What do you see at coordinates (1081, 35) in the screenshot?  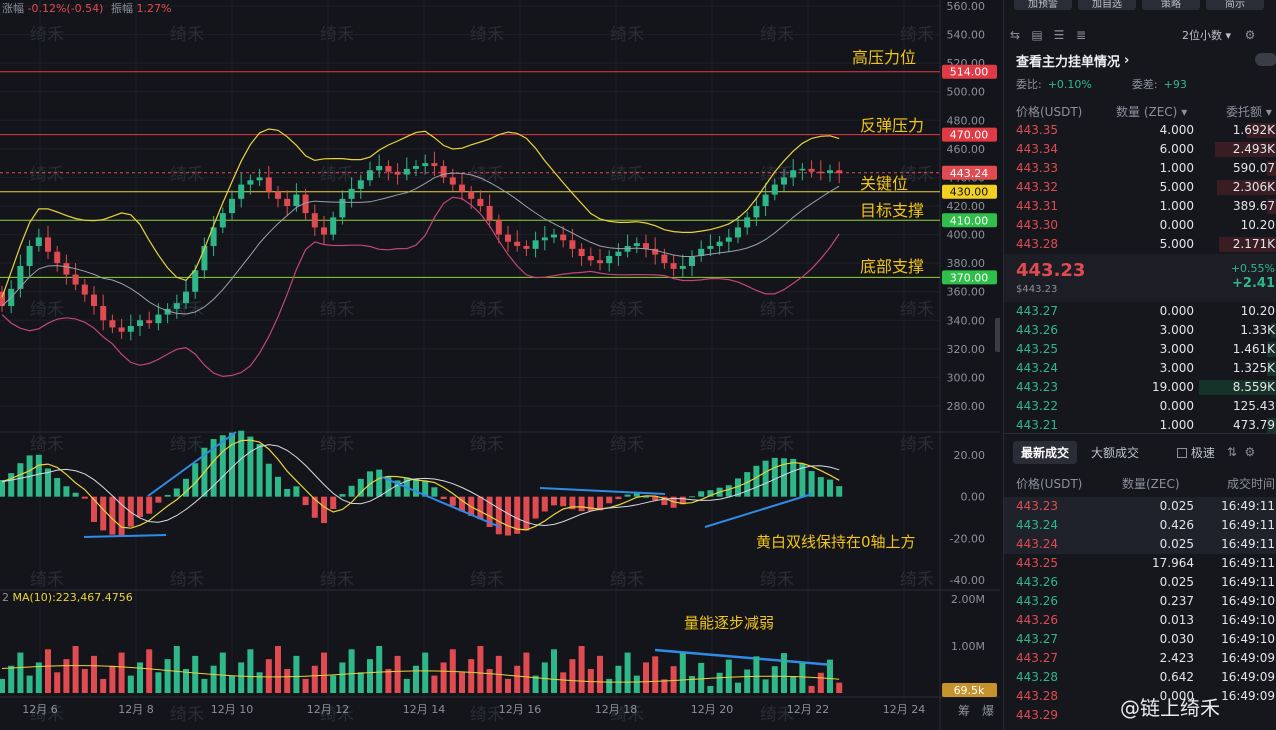 I see `orderbook-list-icon: ≣` at bounding box center [1081, 35].